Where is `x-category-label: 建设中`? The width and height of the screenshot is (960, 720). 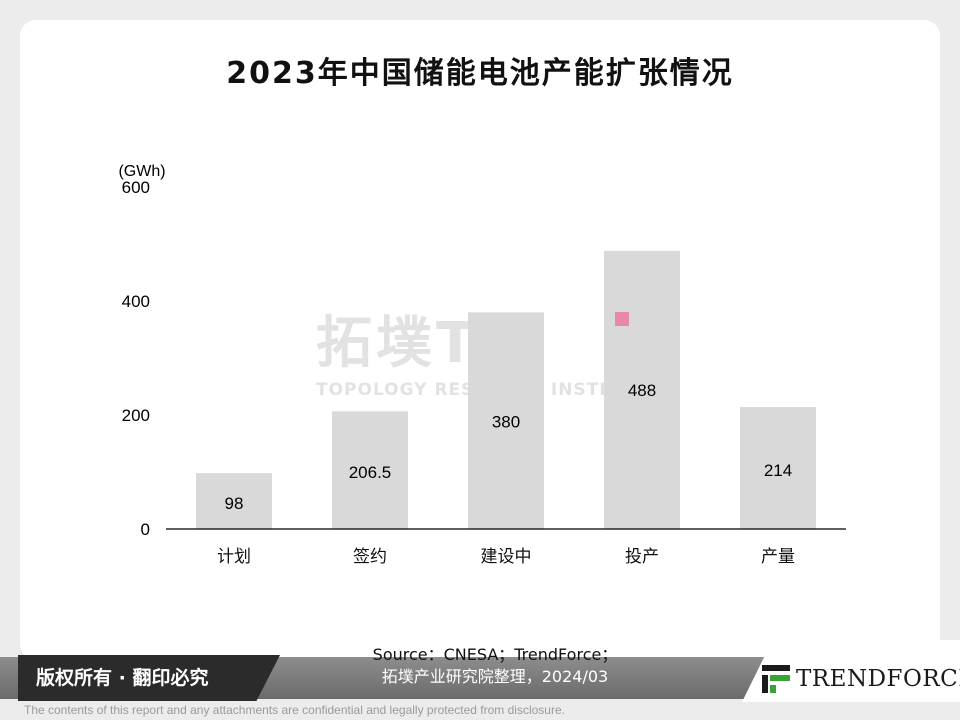
x-category-label: 建设中 is located at coordinates (506, 557).